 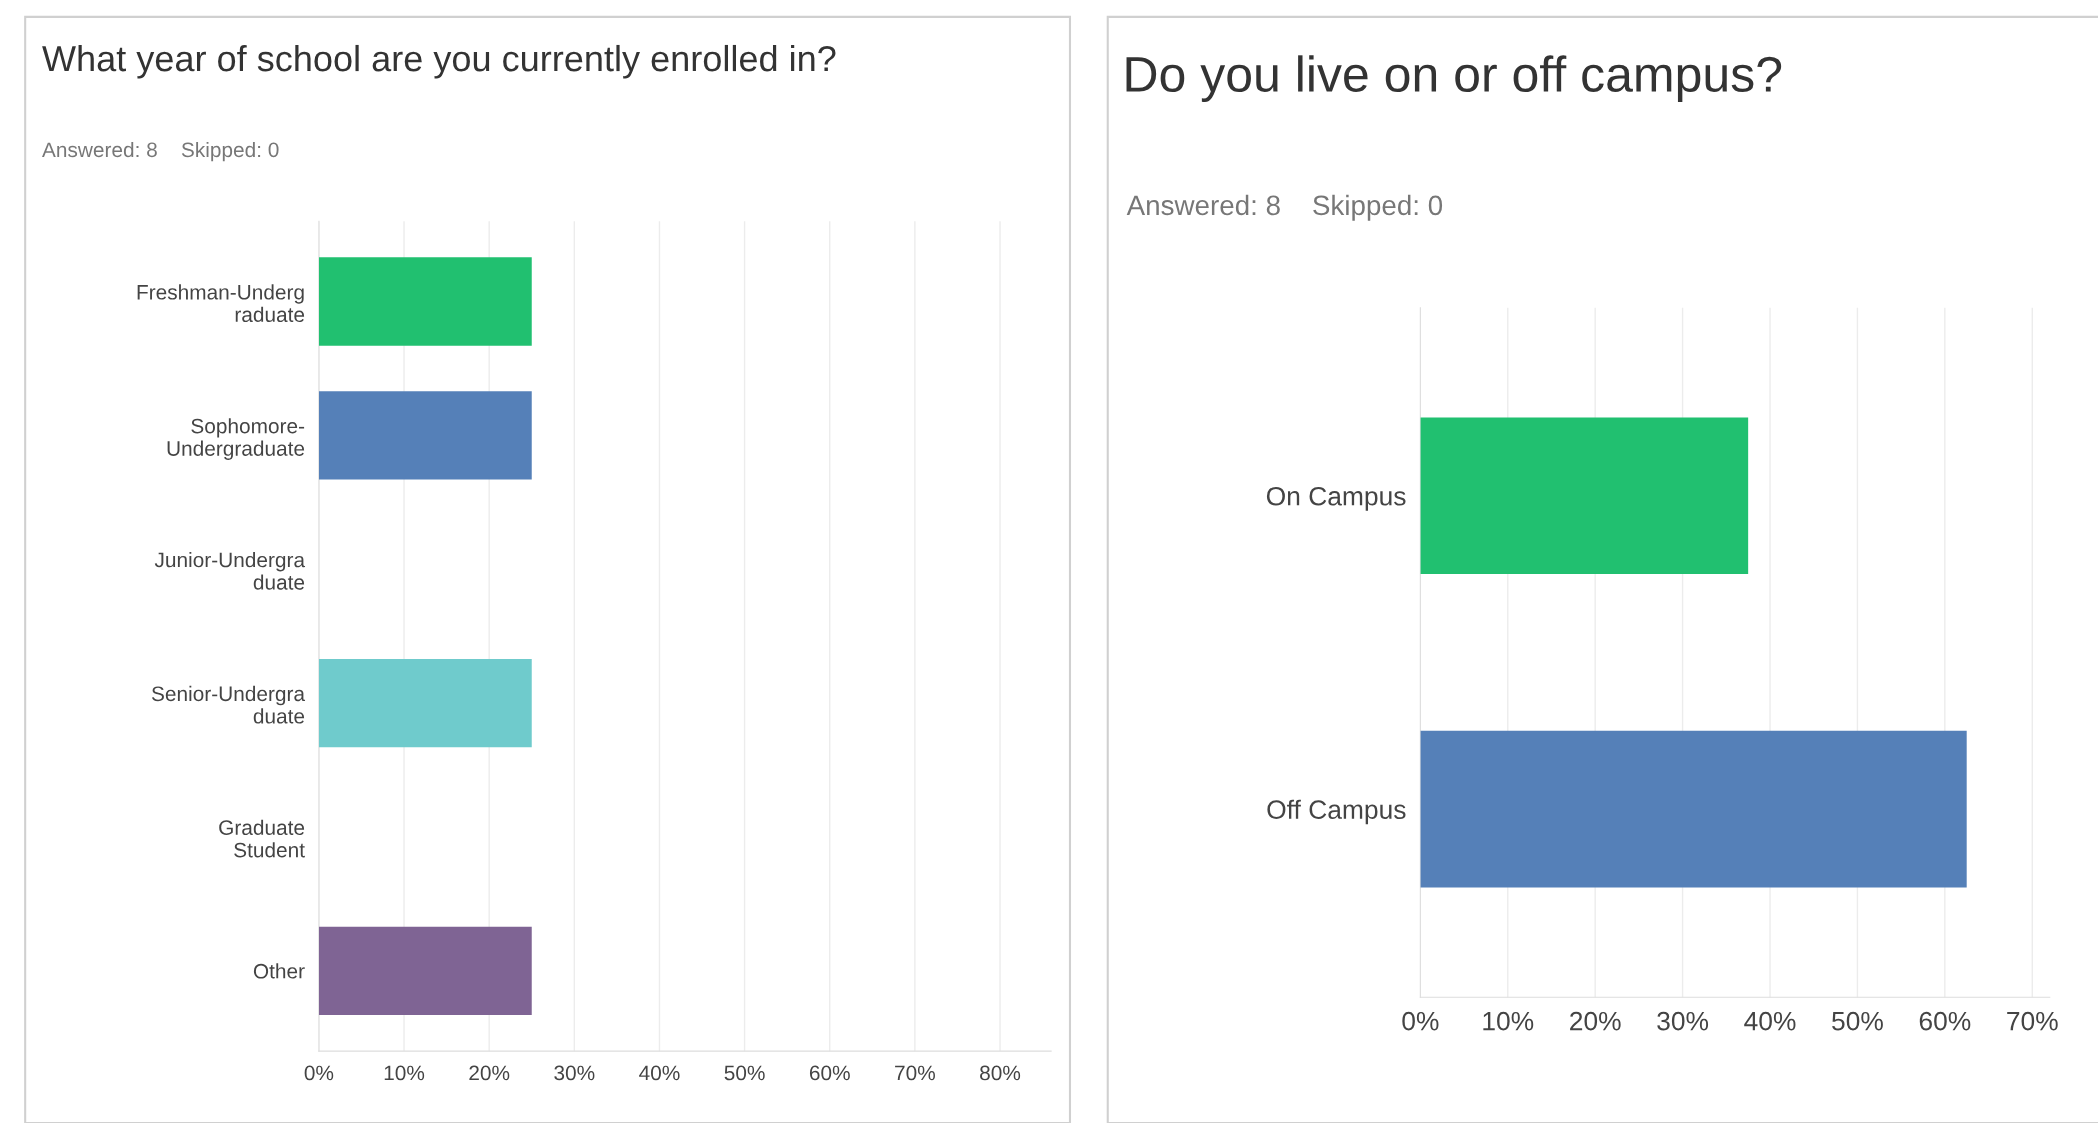 I want to click on chart-title: What year of school are you currently enrolled in?, so click(x=439, y=61).